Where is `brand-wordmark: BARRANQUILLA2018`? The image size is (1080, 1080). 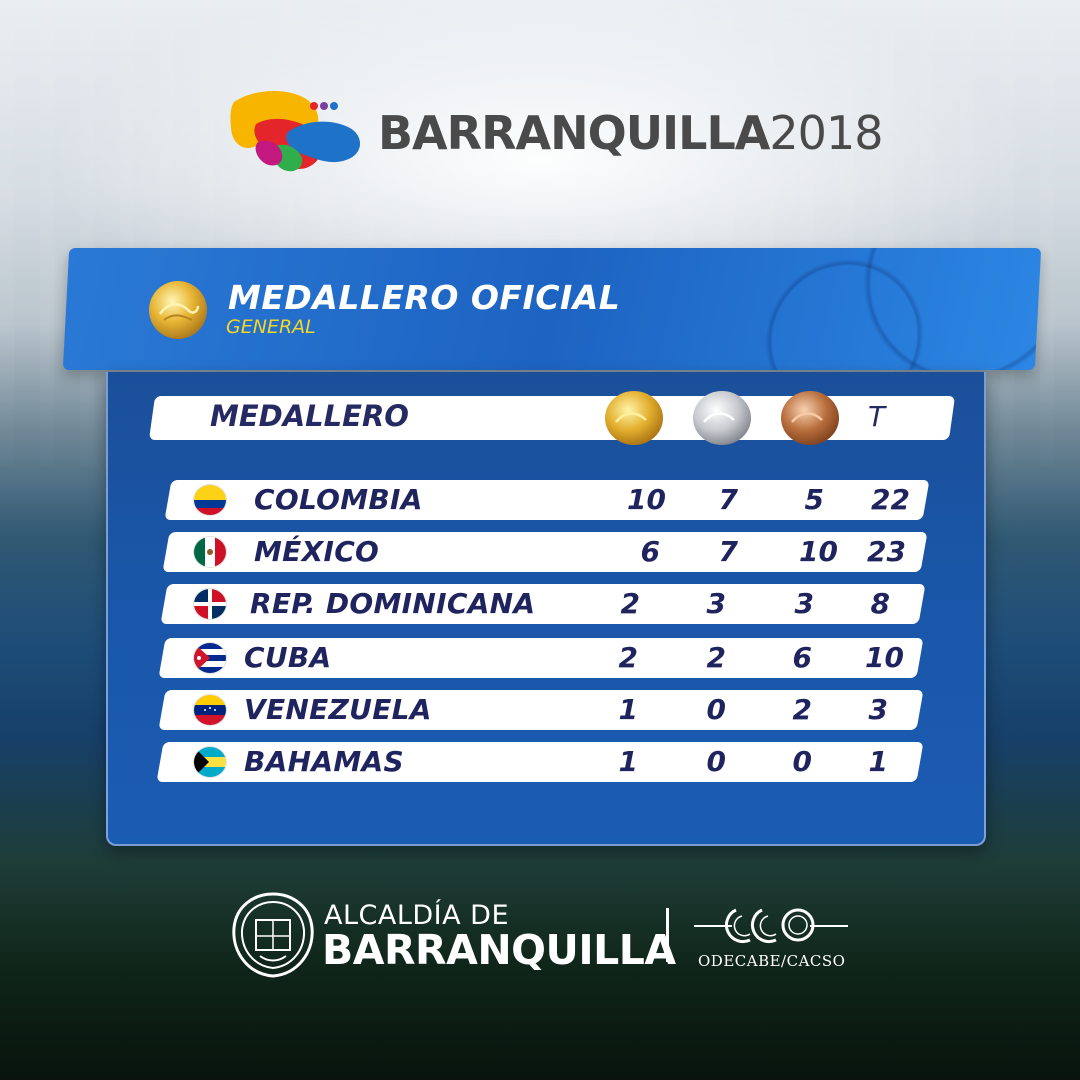
brand-wordmark: BARRANQUILLA2018 is located at coordinates (630, 133).